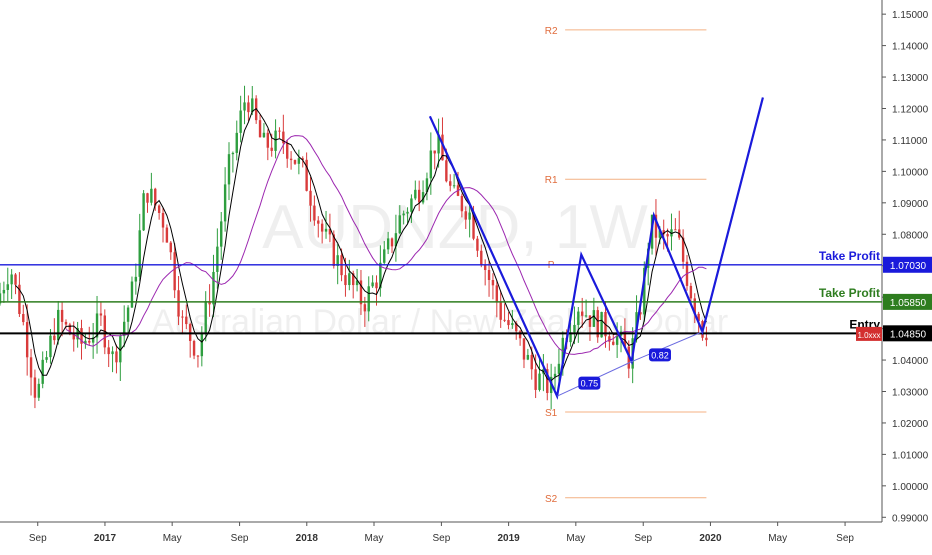 Image resolution: width=932 pixels, height=555 pixels. Describe the element at coordinates (910, 109) in the screenshot. I see `y-tick-label: 1.12000` at that location.